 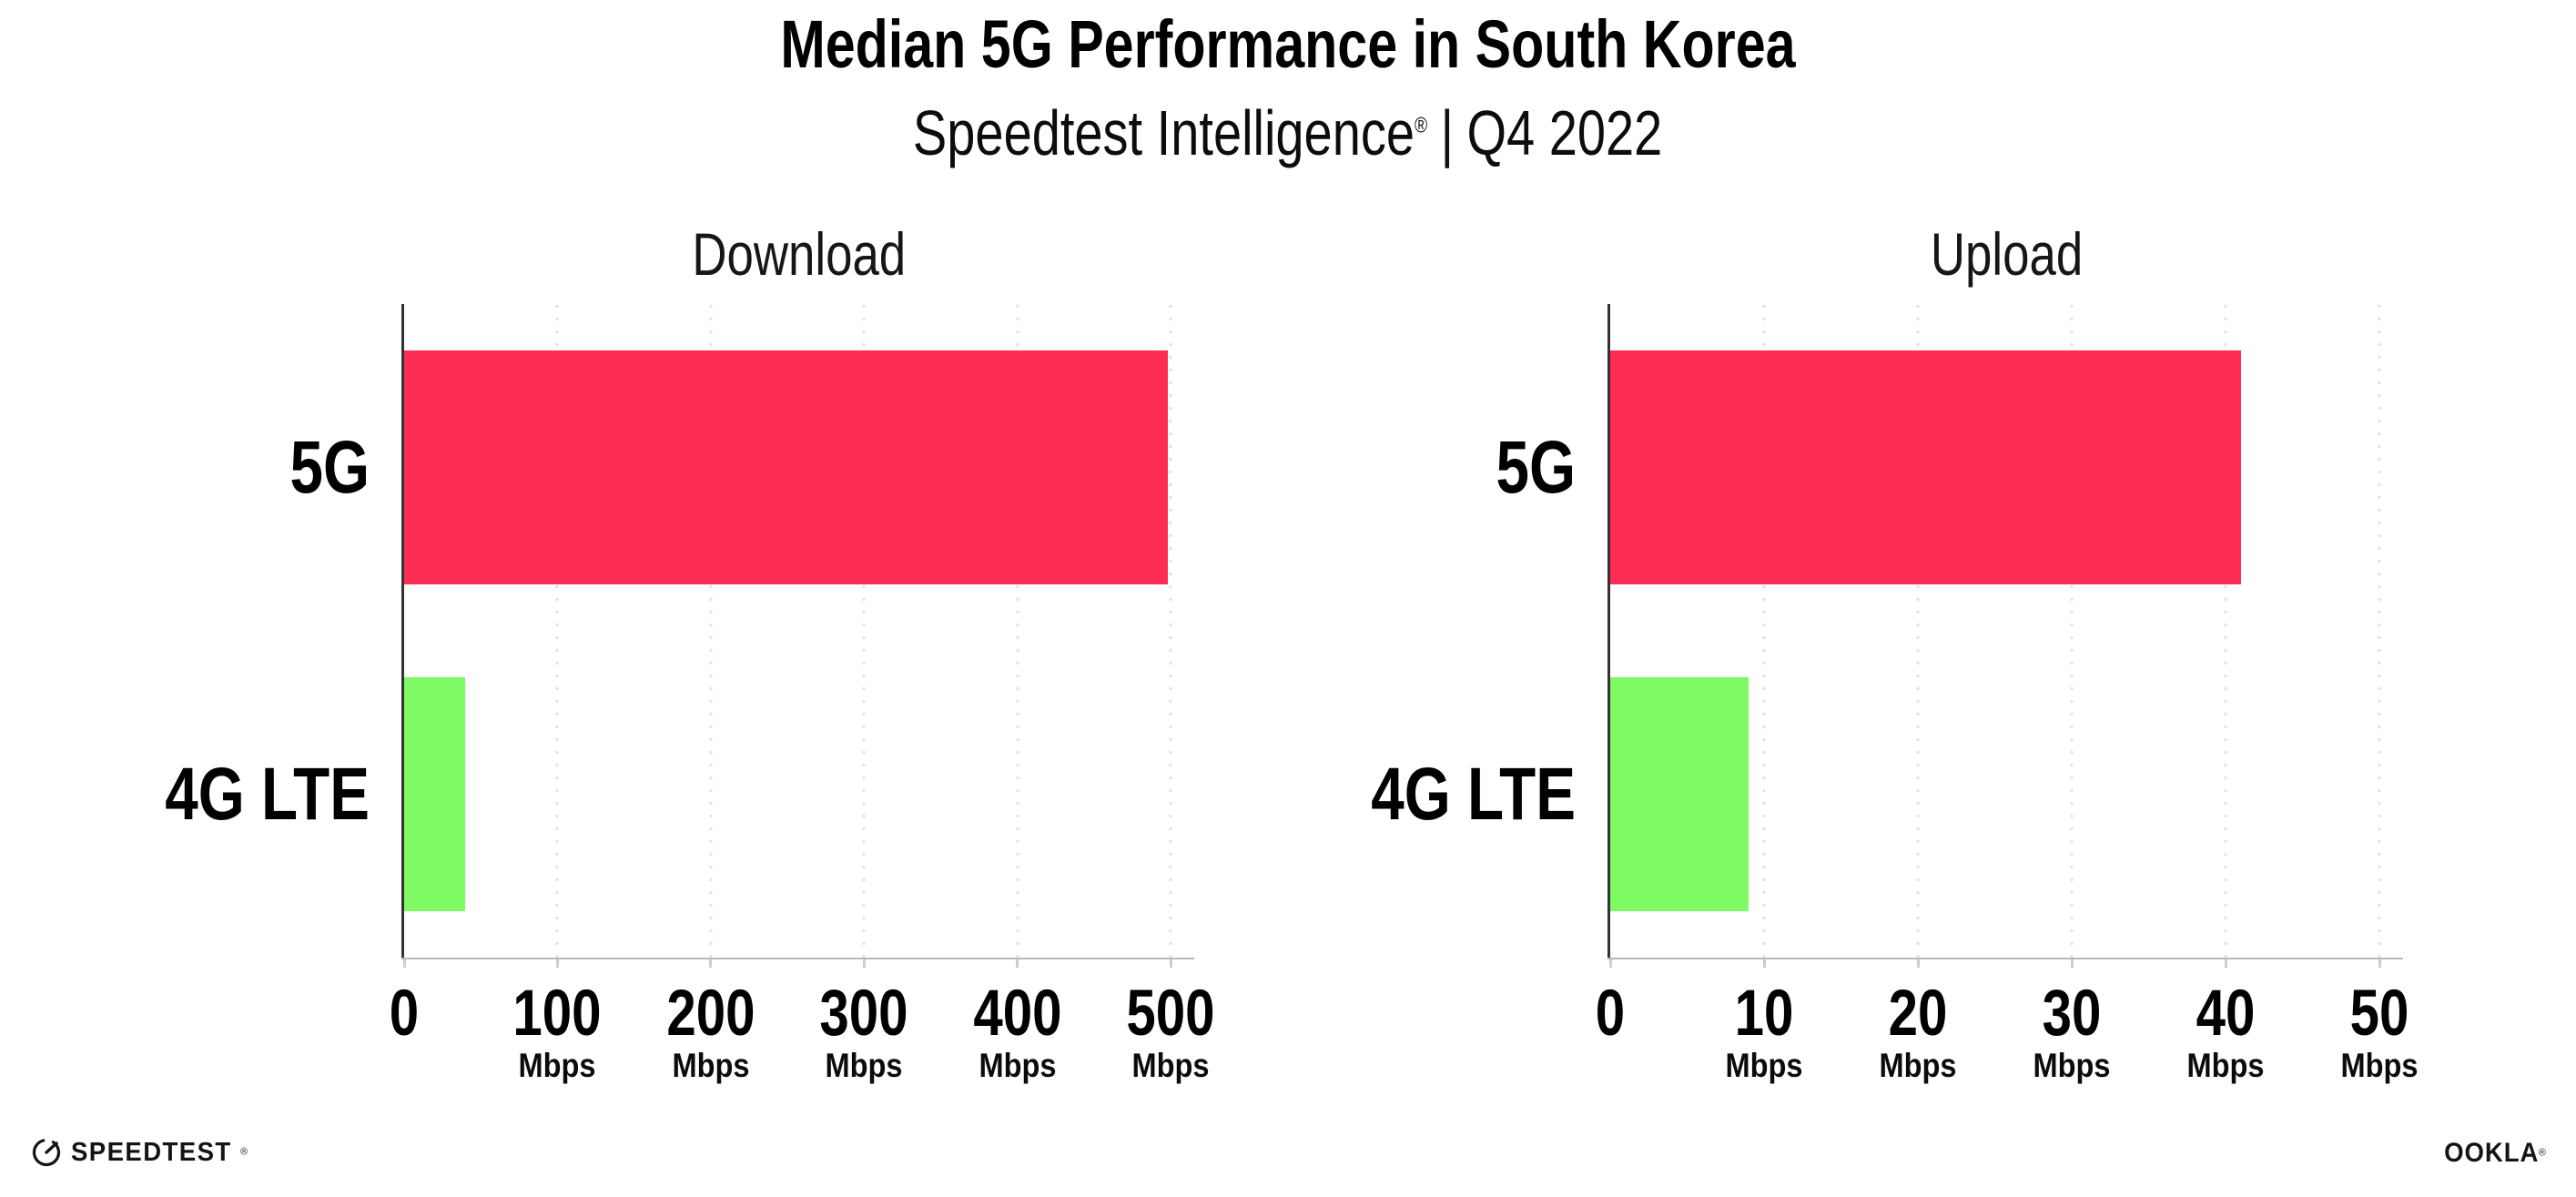 I want to click on bar-upload-4g-lte, so click(x=1679, y=794).